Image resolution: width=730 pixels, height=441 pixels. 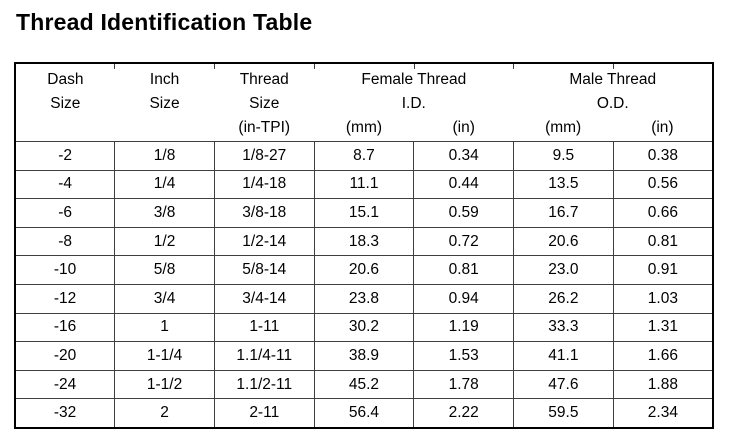 I want to click on table-row: -32 2 2-11 56.4 2.22 59.5 2.34, so click(x=364, y=413).